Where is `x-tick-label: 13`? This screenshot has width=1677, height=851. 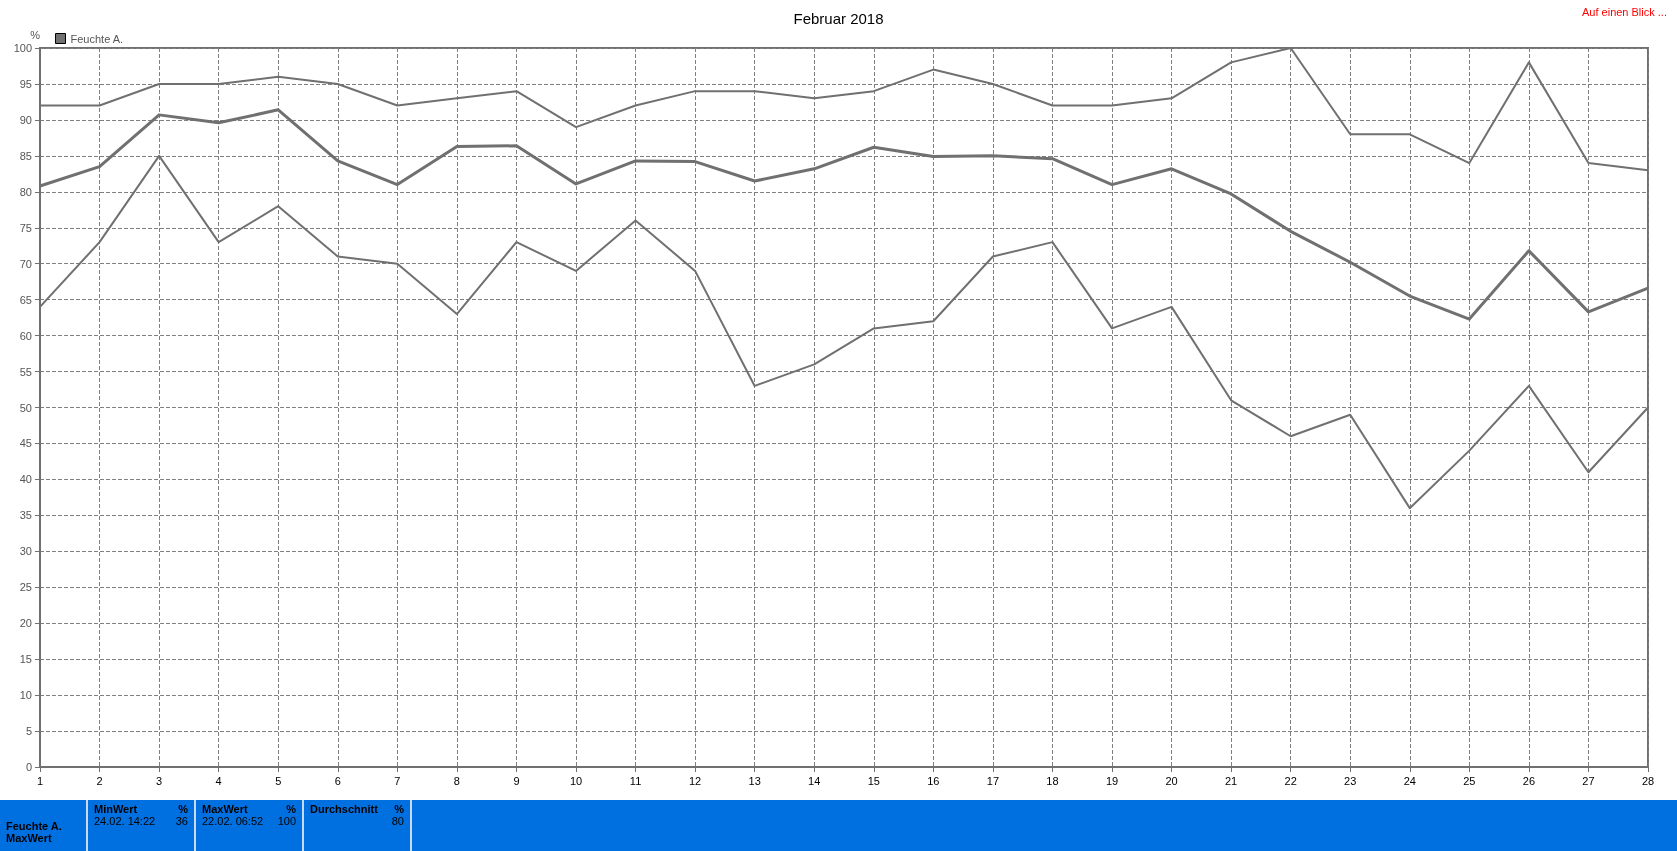 x-tick-label: 13 is located at coordinates (754, 780).